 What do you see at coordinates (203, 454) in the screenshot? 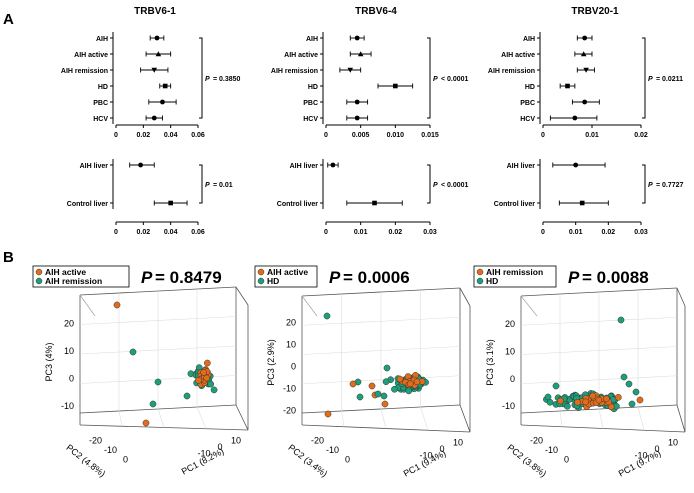
I see `x-tick-label: -10` at bounding box center [203, 454].